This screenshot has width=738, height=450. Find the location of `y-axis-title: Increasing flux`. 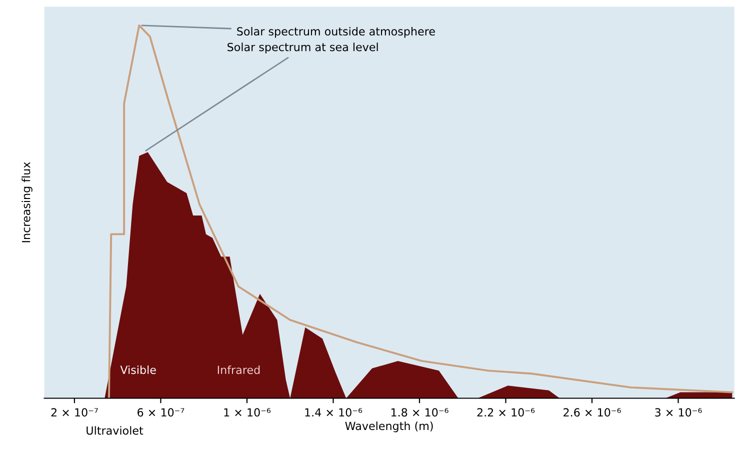

y-axis-title: Increasing flux is located at coordinates (27, 202).